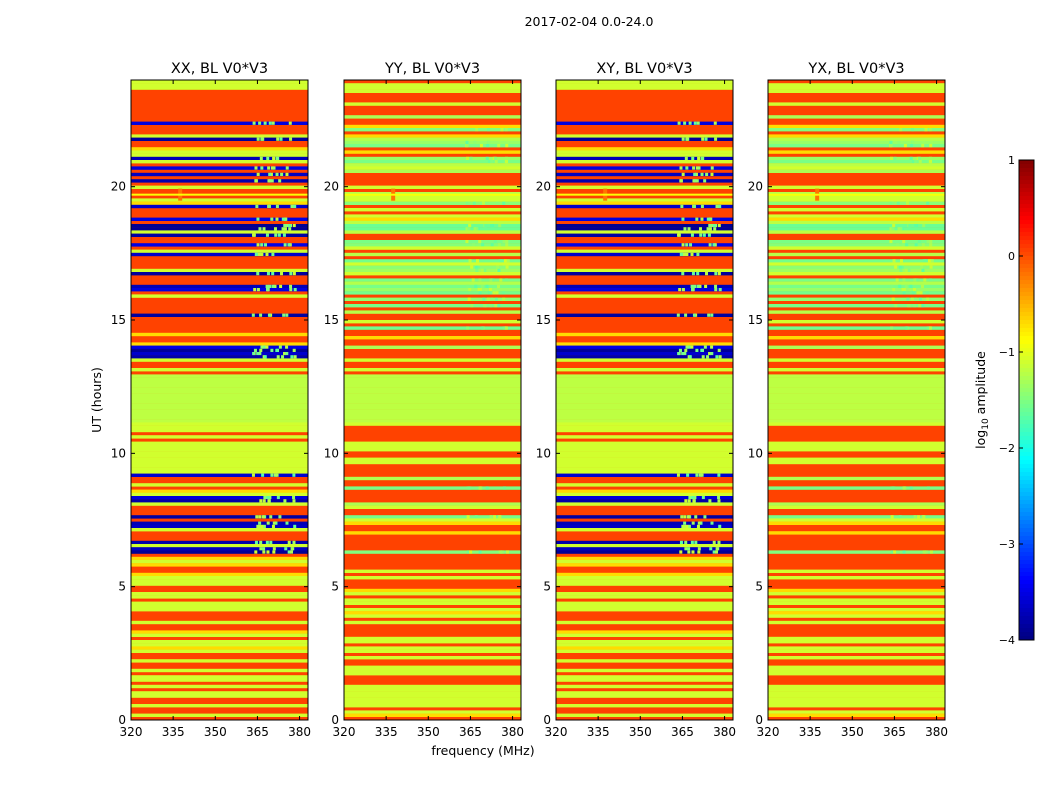 Image resolution: width=1050 pixels, height=800 pixels. I want to click on y-tick-label: 15, so click(543, 320).